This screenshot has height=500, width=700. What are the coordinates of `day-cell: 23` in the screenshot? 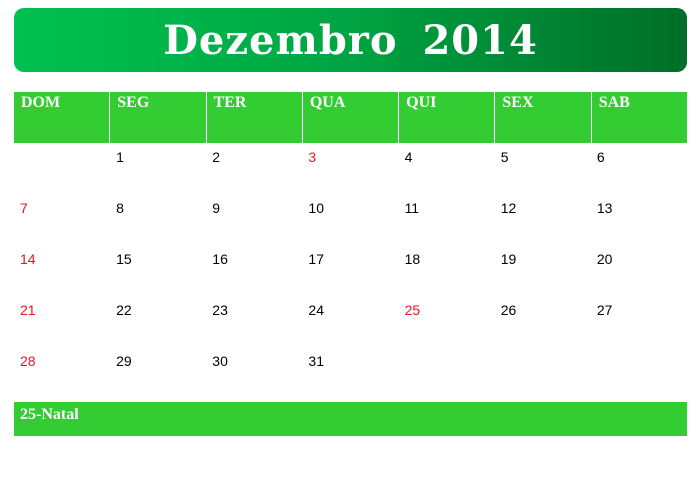 It's located at (220, 310).